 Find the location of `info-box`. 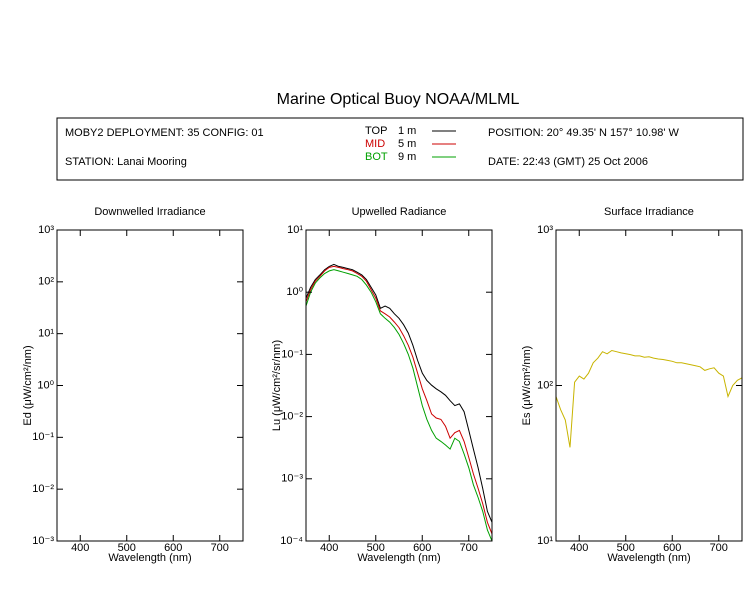

info-box is located at coordinates (400, 149).